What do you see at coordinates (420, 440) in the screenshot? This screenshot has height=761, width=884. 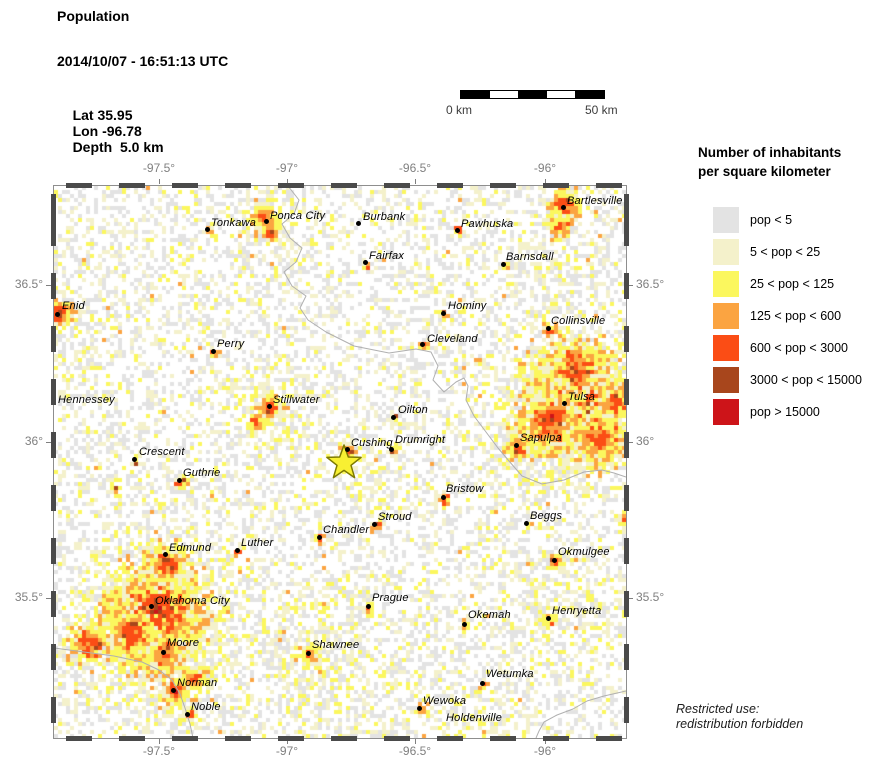 I see `city-label: Drumright` at bounding box center [420, 440].